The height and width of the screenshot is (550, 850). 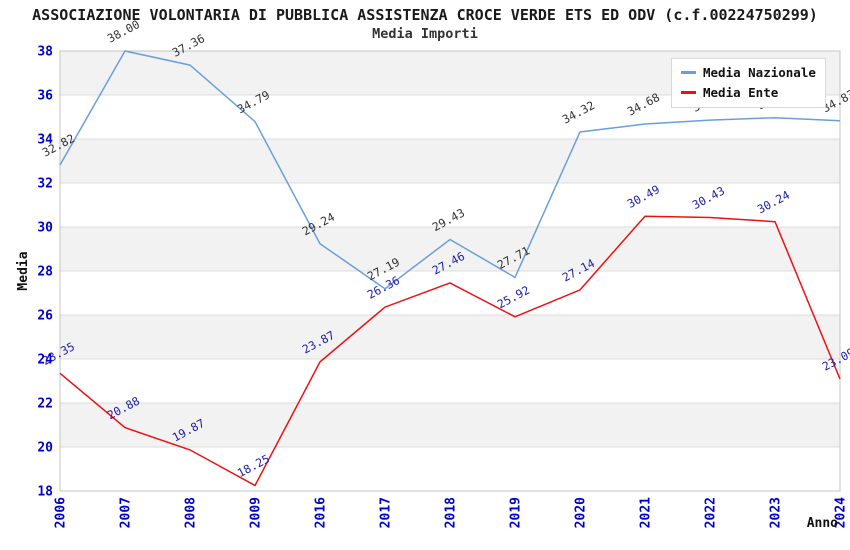 I want to click on svg-text: 36, so click(x=45, y=96).